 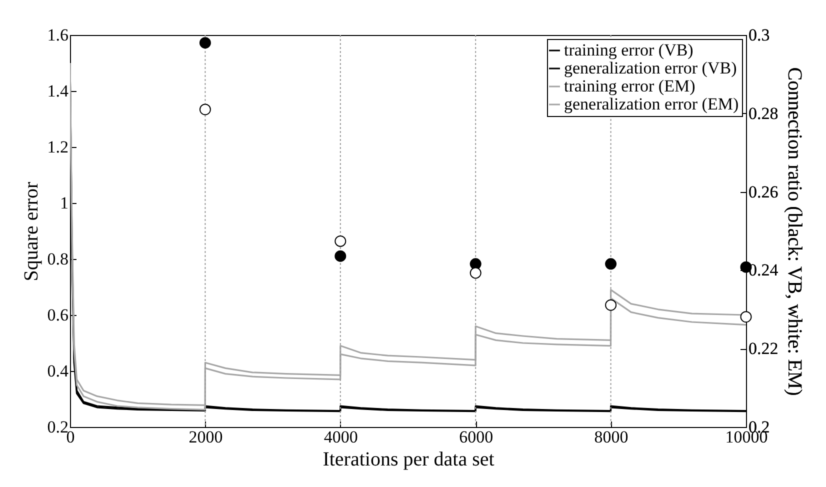 What do you see at coordinates (629, 50) in the screenshot?
I see `legend-label: training error (VB)` at bounding box center [629, 50].